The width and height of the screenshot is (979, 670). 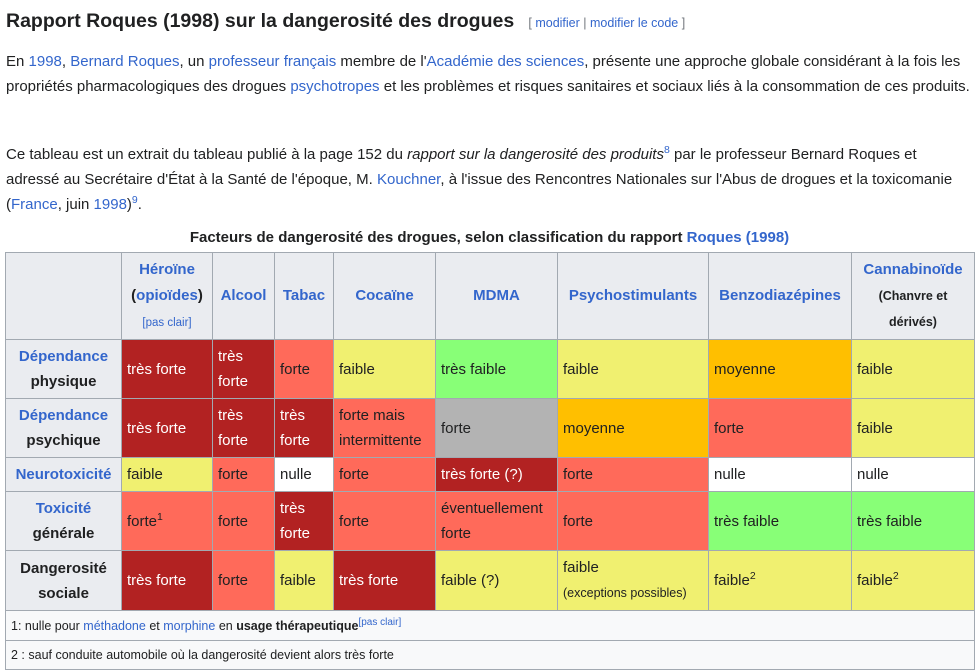 I want to click on text: , juin, so click(x=75, y=204).